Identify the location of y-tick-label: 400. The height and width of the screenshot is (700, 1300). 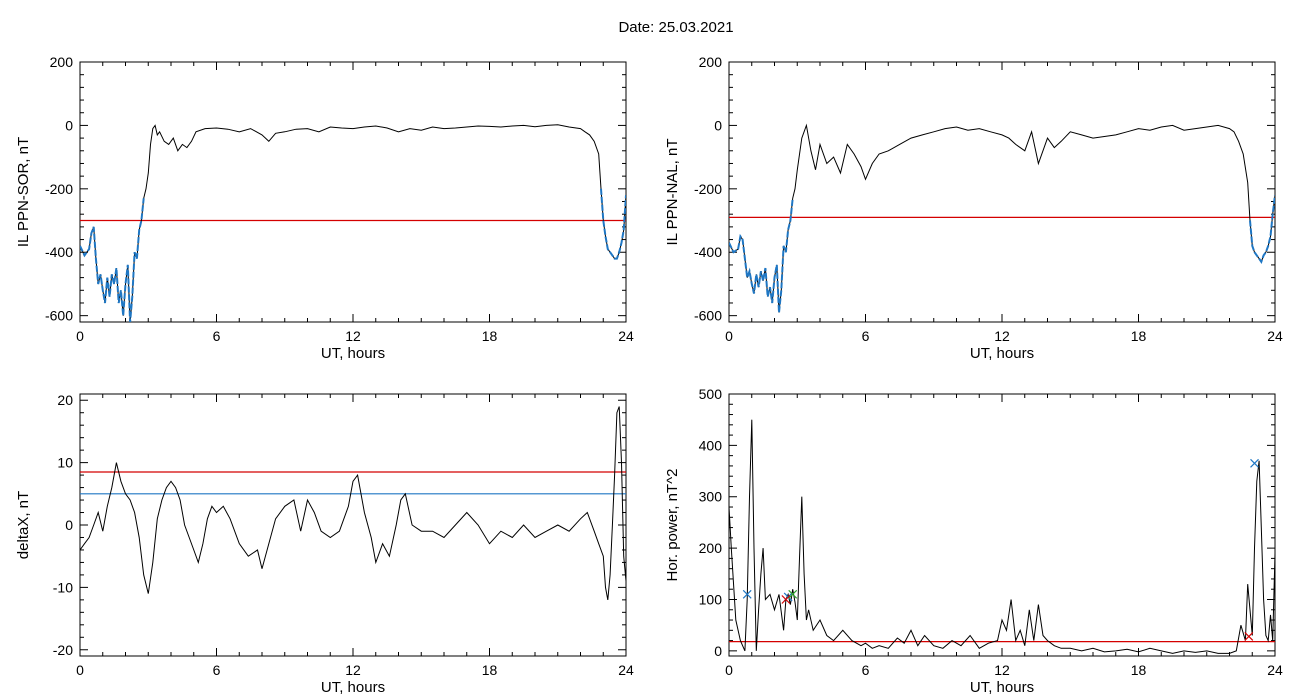
(711, 445).